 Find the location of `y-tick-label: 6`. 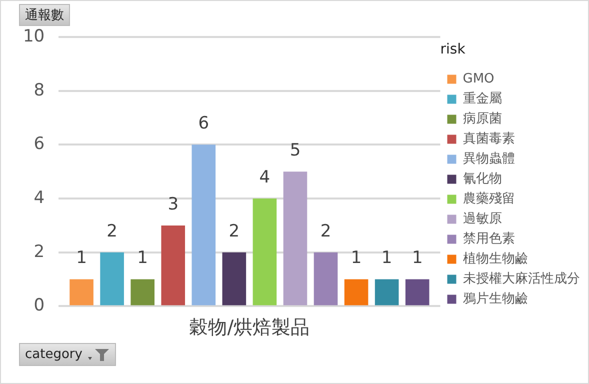

y-tick-label: 6 is located at coordinates (39, 144).